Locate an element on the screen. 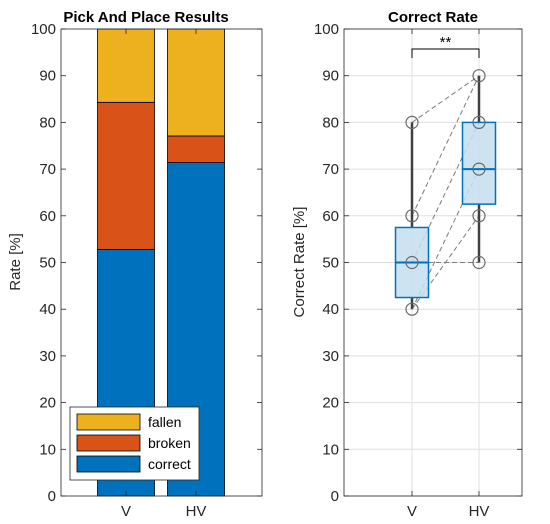  right-y-tick-label: 40 is located at coordinates (330, 309).